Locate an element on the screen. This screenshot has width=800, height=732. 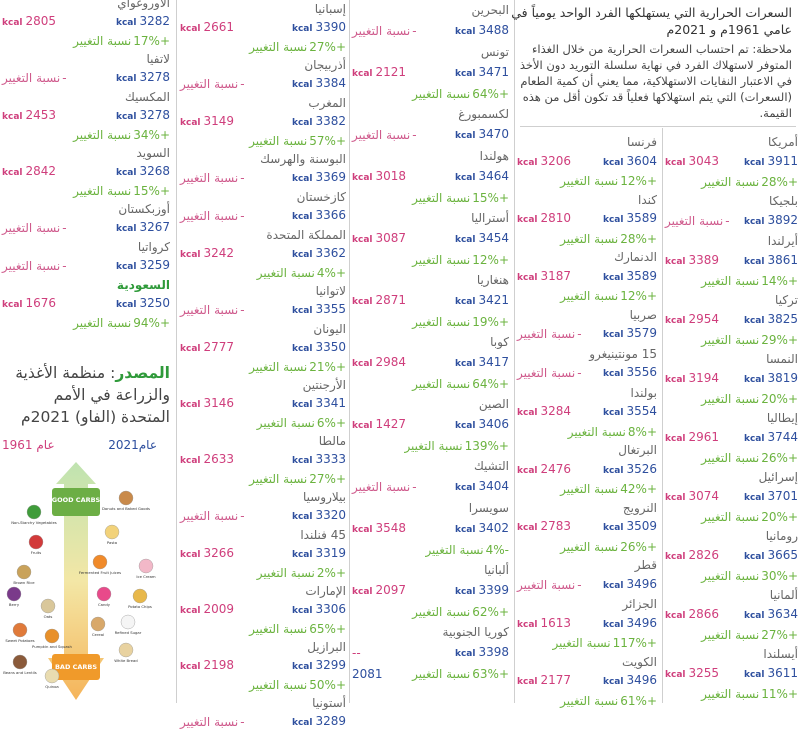
country: هولندا kcal 3464 kcal 3018 نسبة التغيير 15%+ is located at coordinates (430, 177).